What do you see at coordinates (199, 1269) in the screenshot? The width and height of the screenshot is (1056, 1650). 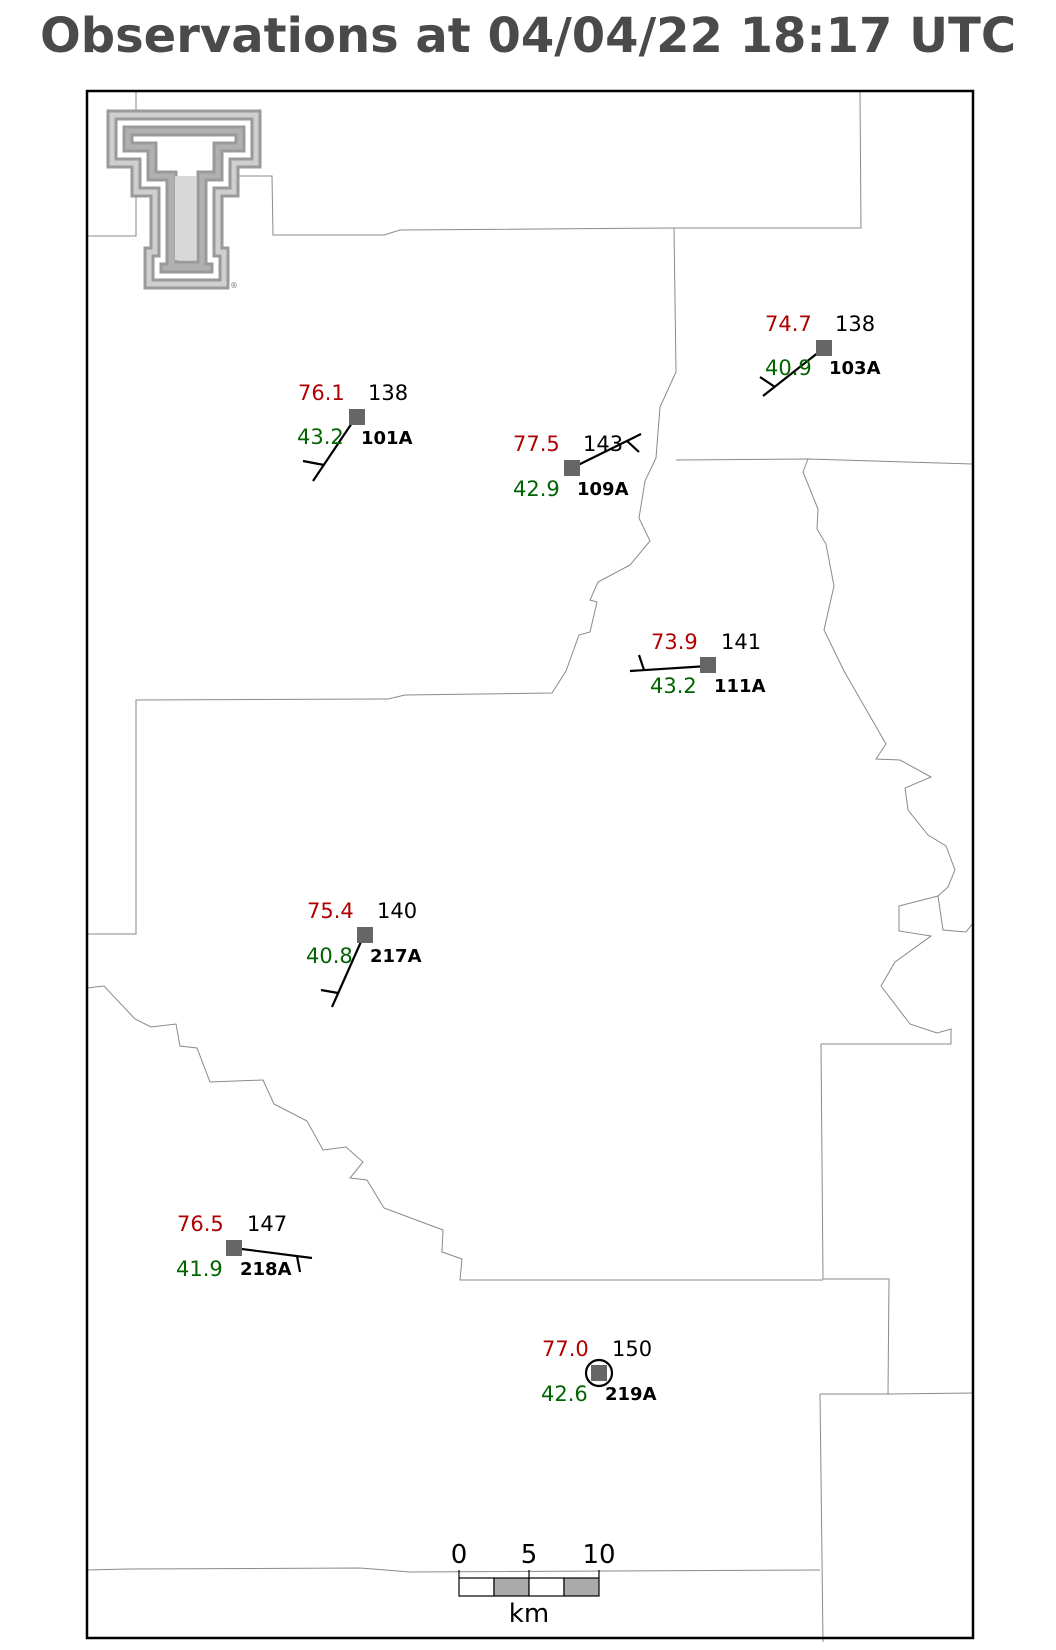 I see `dewpoint-label: 41.9` at bounding box center [199, 1269].